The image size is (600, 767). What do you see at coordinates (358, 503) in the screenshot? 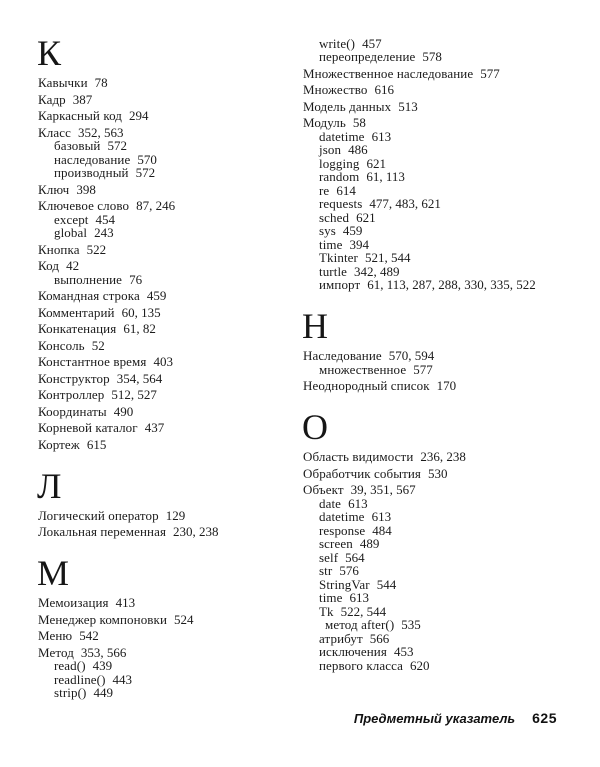
I see `entry-pages: 613` at bounding box center [358, 503].